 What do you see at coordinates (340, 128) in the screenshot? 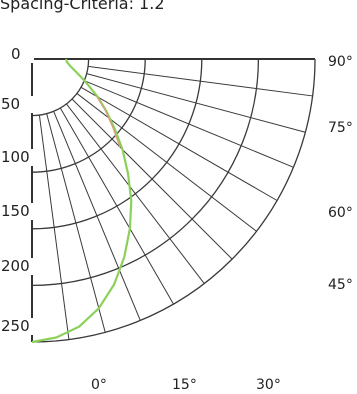
I see `angle-label-side-1: 75°` at bounding box center [340, 128].